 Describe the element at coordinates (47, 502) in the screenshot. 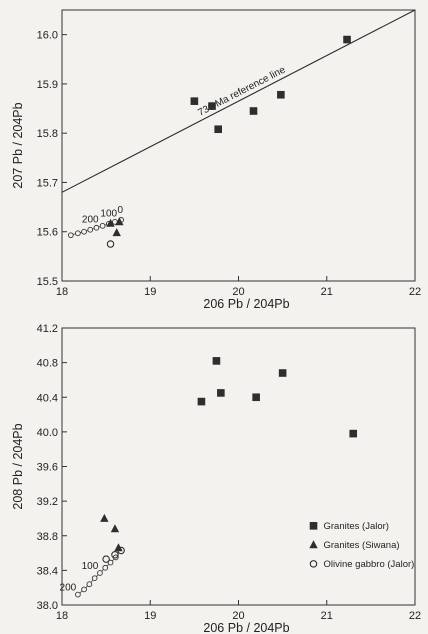

I see `y-tick-label: 39.2` at that location.